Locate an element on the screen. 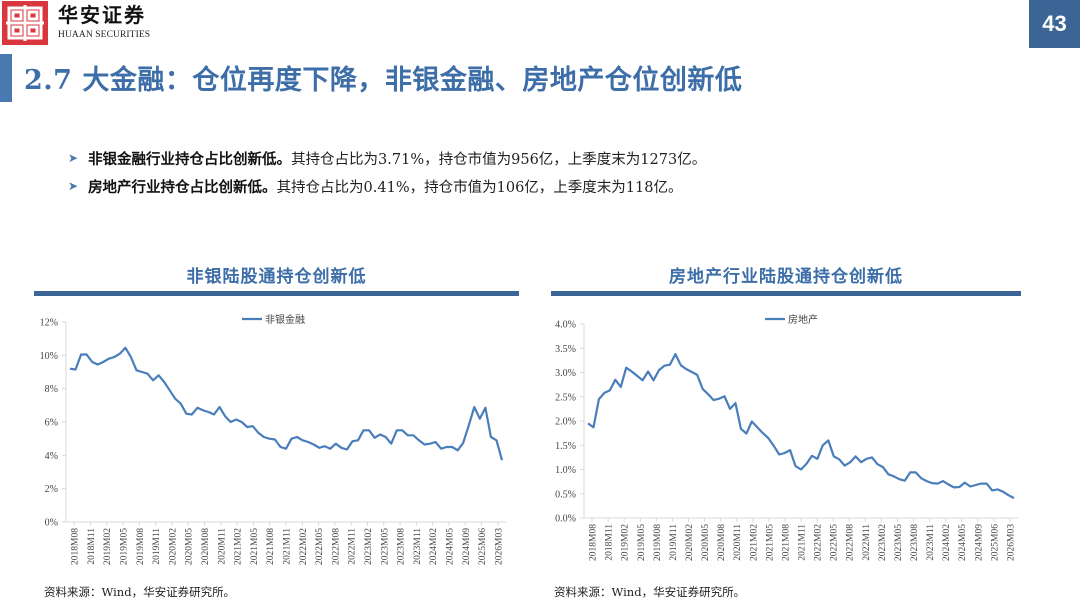  y-tick-label: 2.5% is located at coordinates (565, 397).